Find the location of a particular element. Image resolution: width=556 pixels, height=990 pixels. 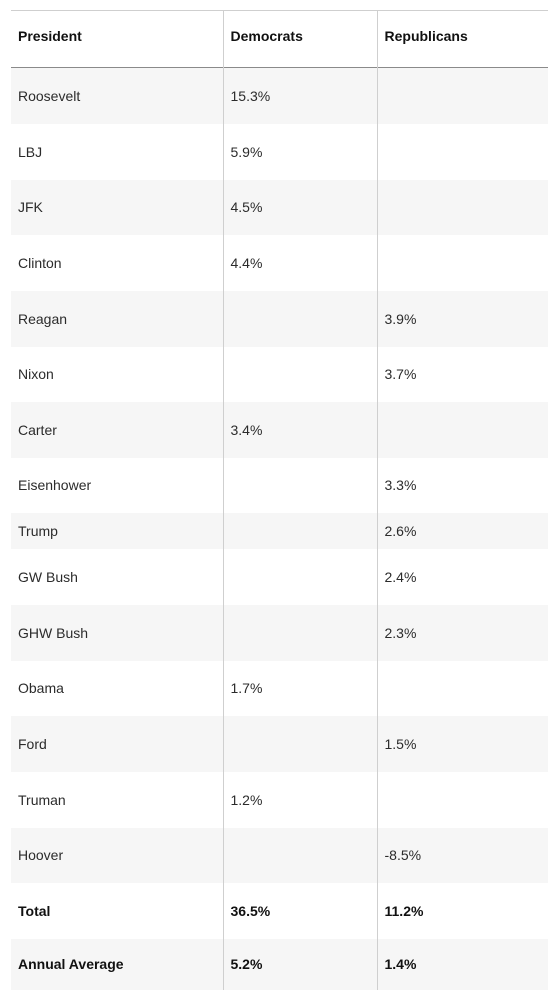

president-cell: Clinton is located at coordinates (40, 262).